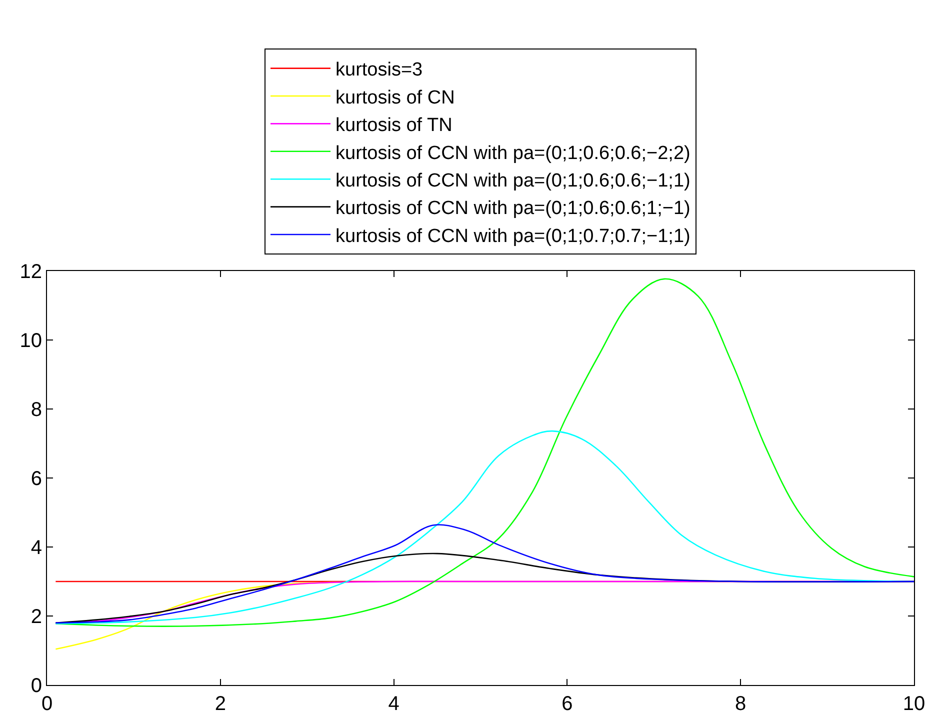 This screenshot has width=937, height=727. I want to click on legend-label: kurtosis of CCN with pa=(0;1;0.6;0.6;1;−1), so click(513, 209).